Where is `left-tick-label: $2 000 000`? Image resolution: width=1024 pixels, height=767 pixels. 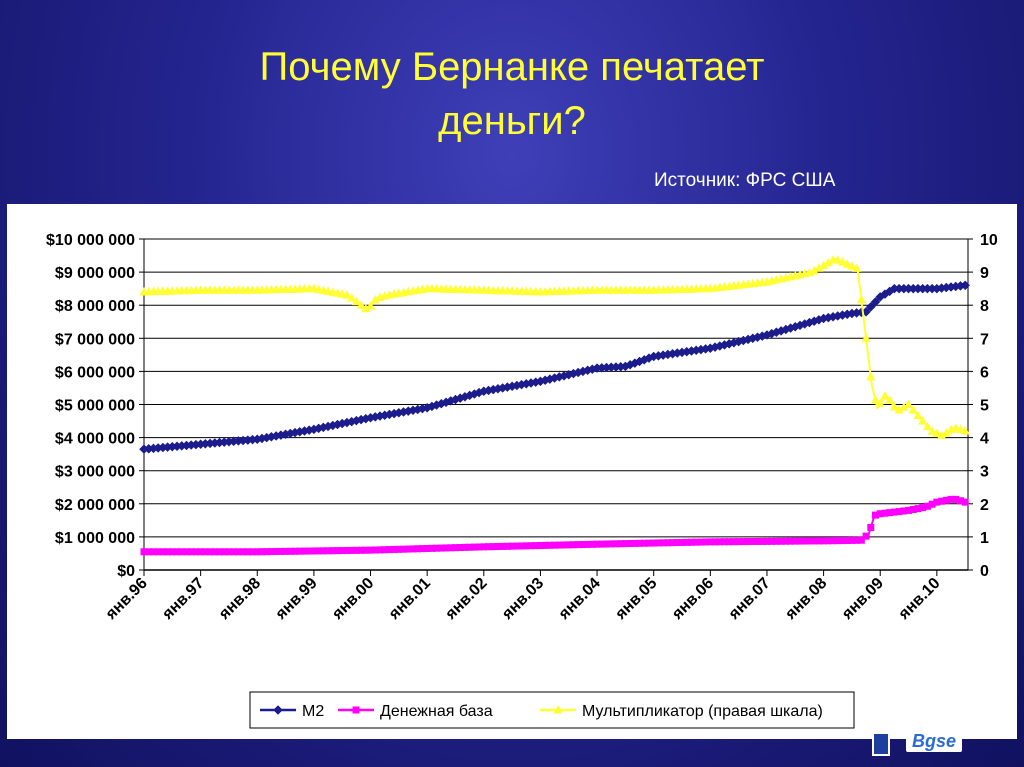 left-tick-label: $2 000 000 is located at coordinates (95, 505).